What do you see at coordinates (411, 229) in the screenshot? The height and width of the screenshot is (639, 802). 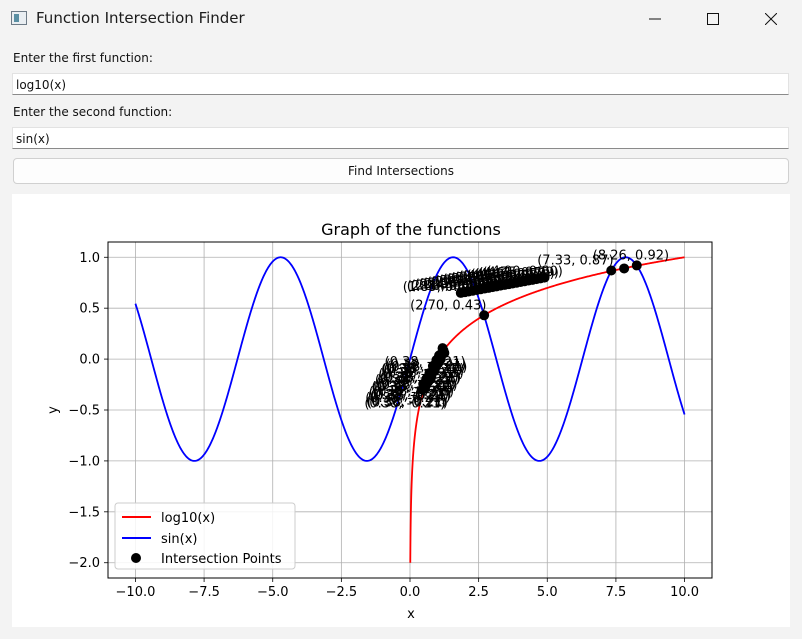 I see `chart-title: Graph of the functions` at bounding box center [411, 229].